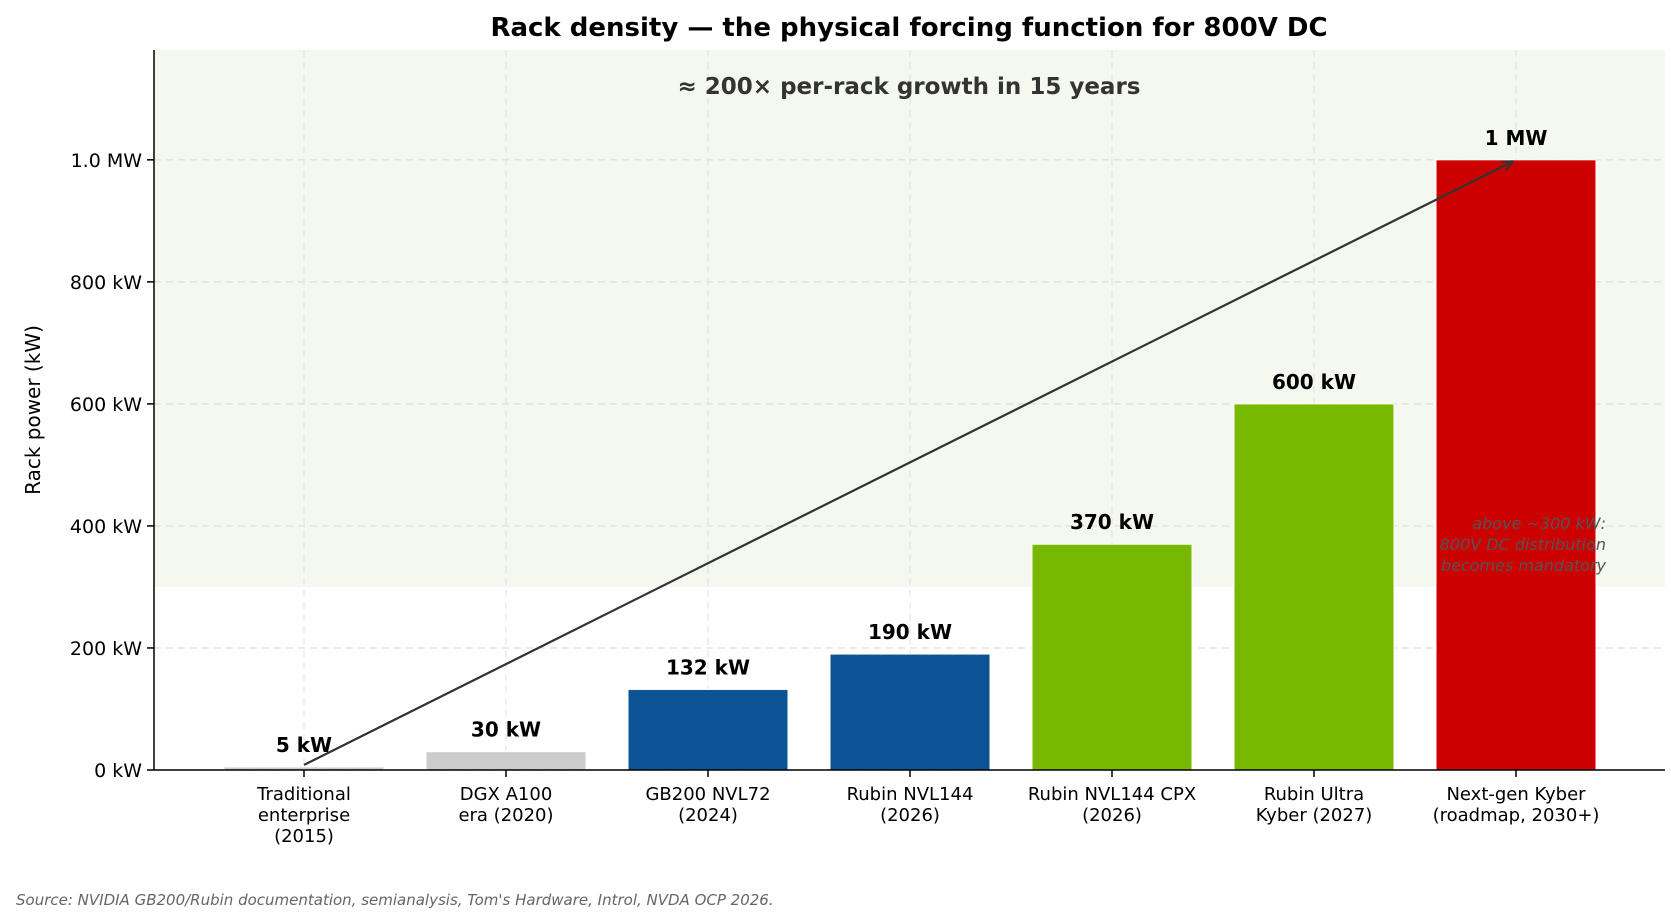 The height and width of the screenshot is (921, 1671). Describe the element at coordinates (1112, 805) in the screenshot. I see `x-tick-label: Rubin NVL144 CPX (2026)` at that location.